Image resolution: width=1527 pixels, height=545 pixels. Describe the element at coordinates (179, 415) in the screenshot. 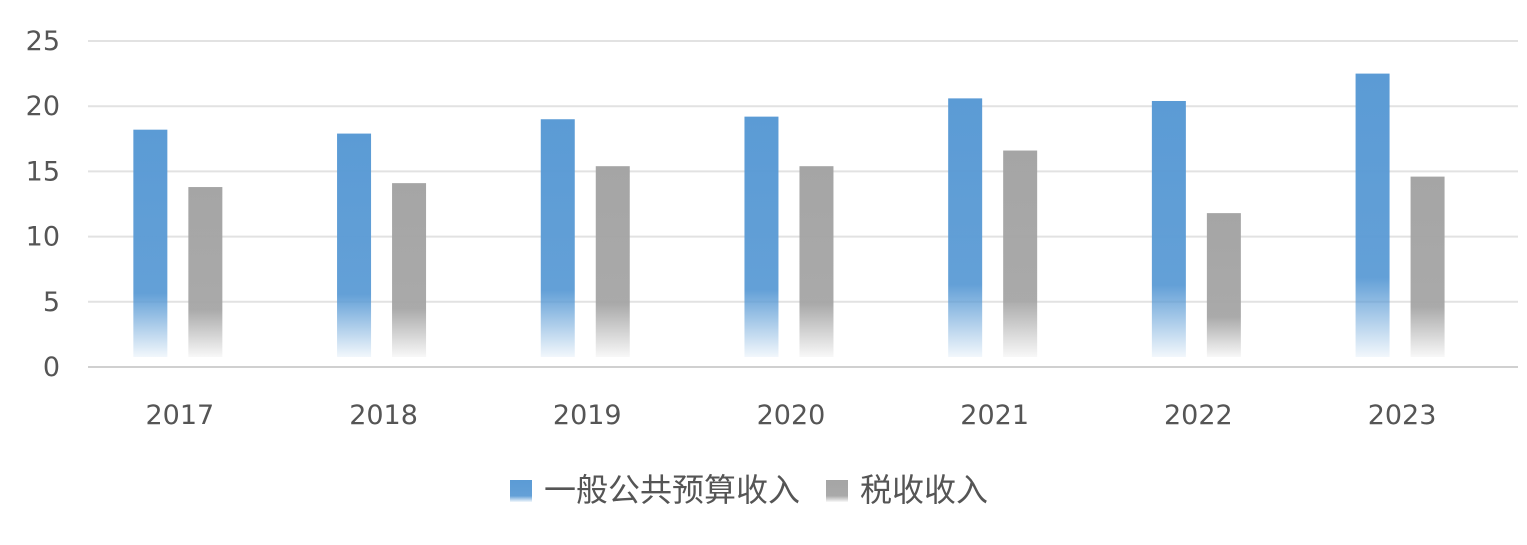

I see `x-tick-label: 2017` at that location.